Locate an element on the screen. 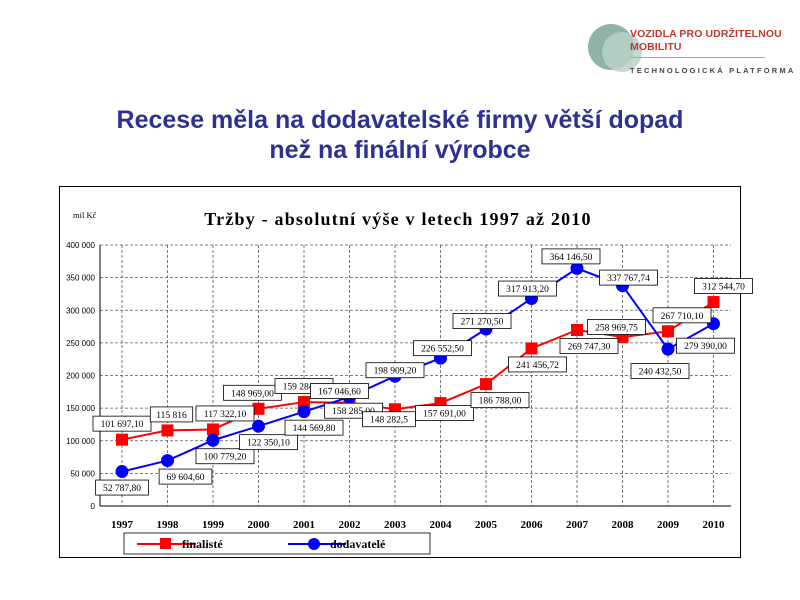 This screenshot has width=800, height=600. data-label: 279 390,00 is located at coordinates (705, 347).